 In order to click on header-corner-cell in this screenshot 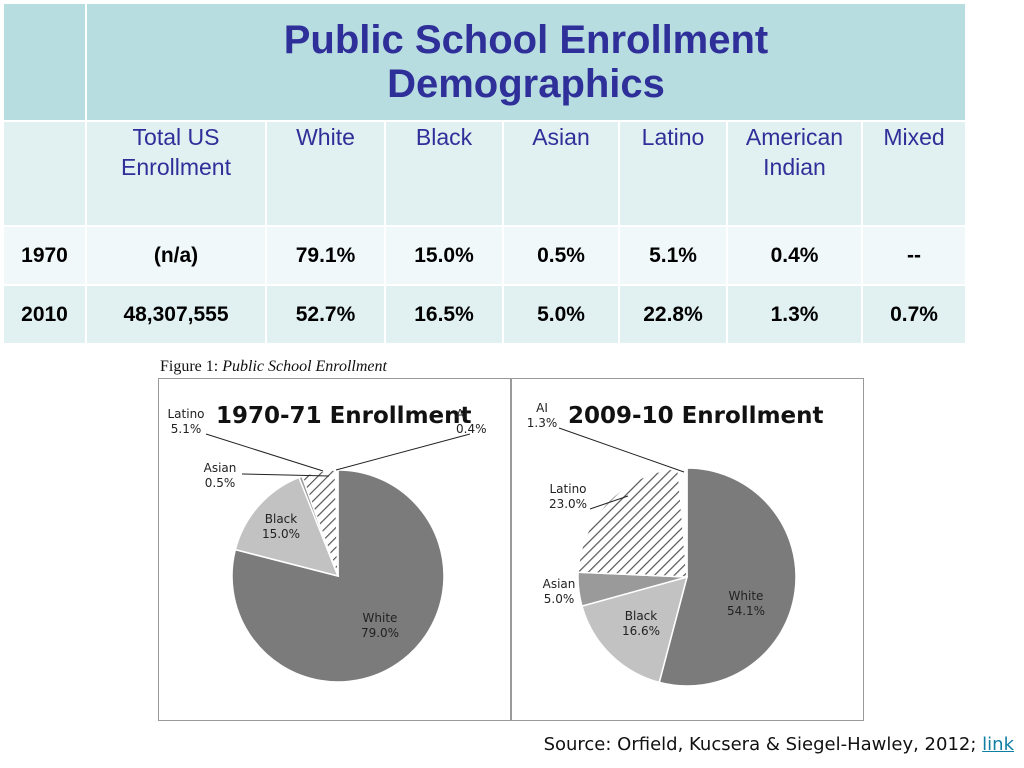, I will do `click(44, 173)`.